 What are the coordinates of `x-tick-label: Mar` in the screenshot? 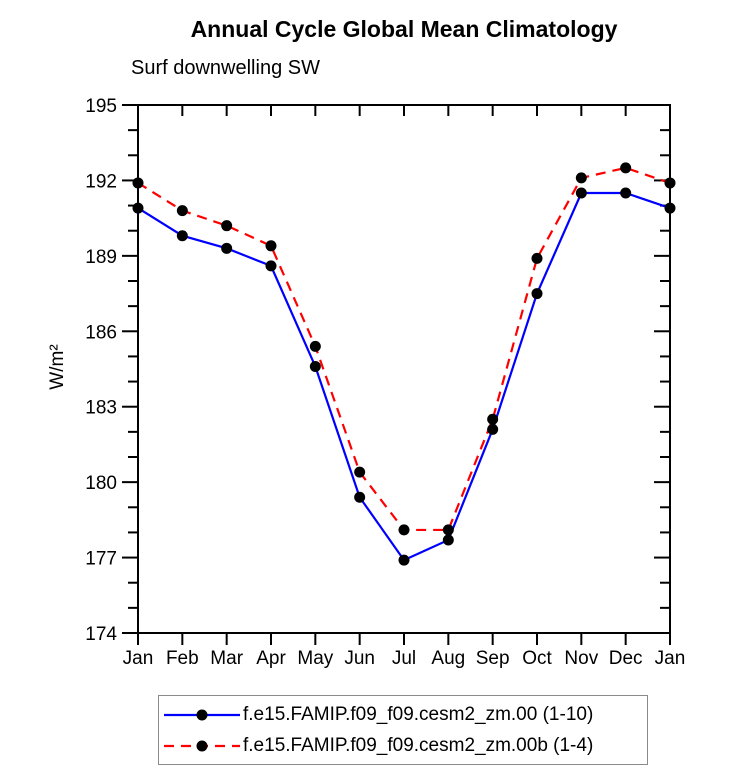 It's located at (226, 658).